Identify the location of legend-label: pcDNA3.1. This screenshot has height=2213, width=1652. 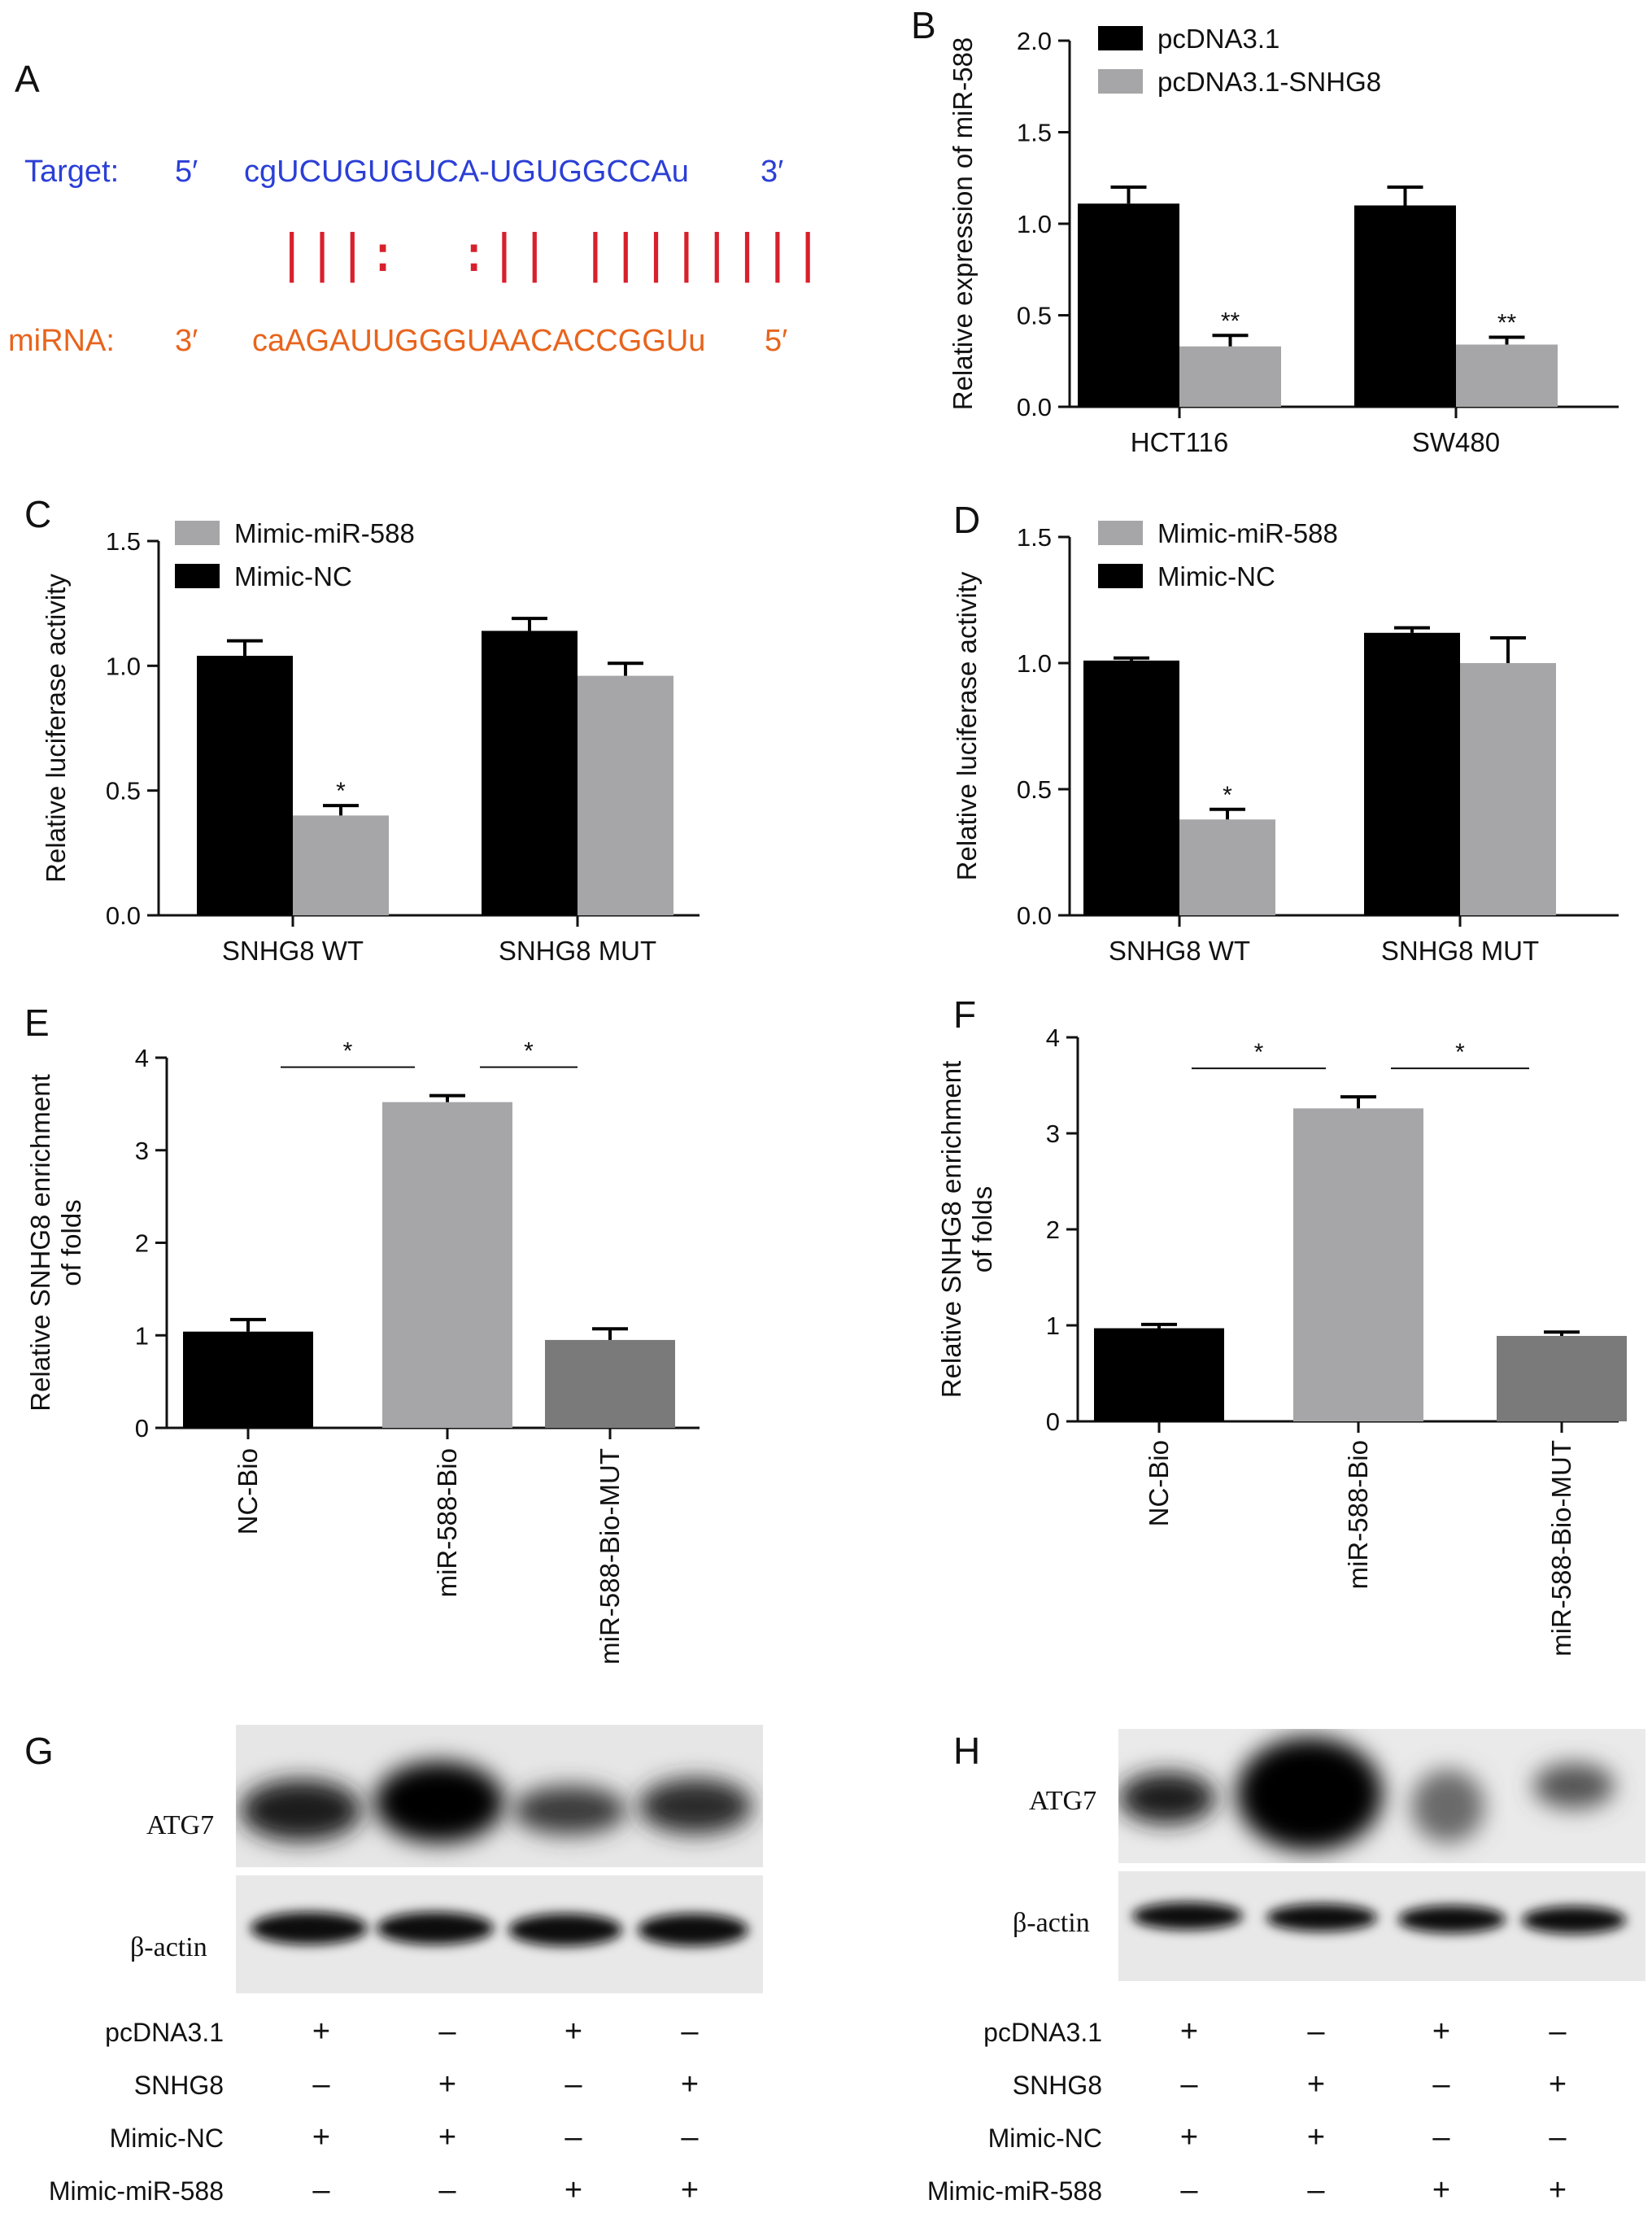
(1218, 39).